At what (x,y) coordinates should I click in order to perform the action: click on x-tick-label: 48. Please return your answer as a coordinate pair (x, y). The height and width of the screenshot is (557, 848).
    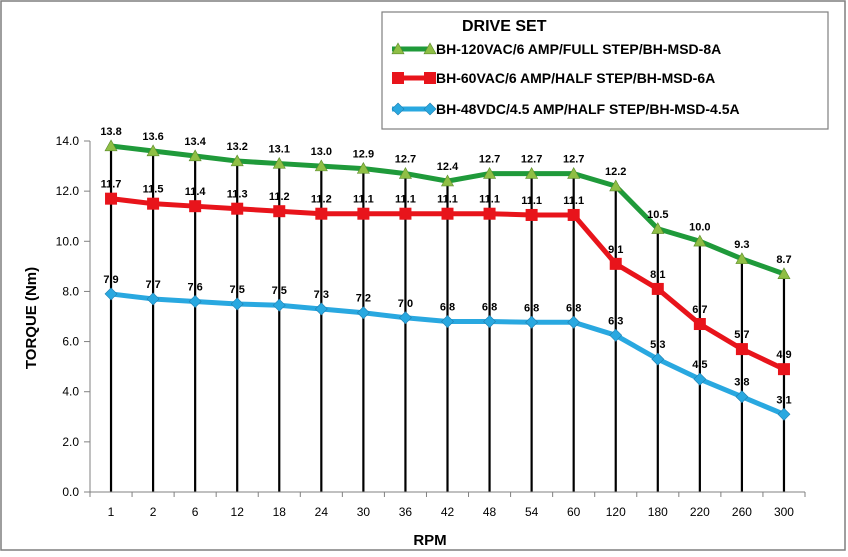
    Looking at the image, I should click on (490, 512).